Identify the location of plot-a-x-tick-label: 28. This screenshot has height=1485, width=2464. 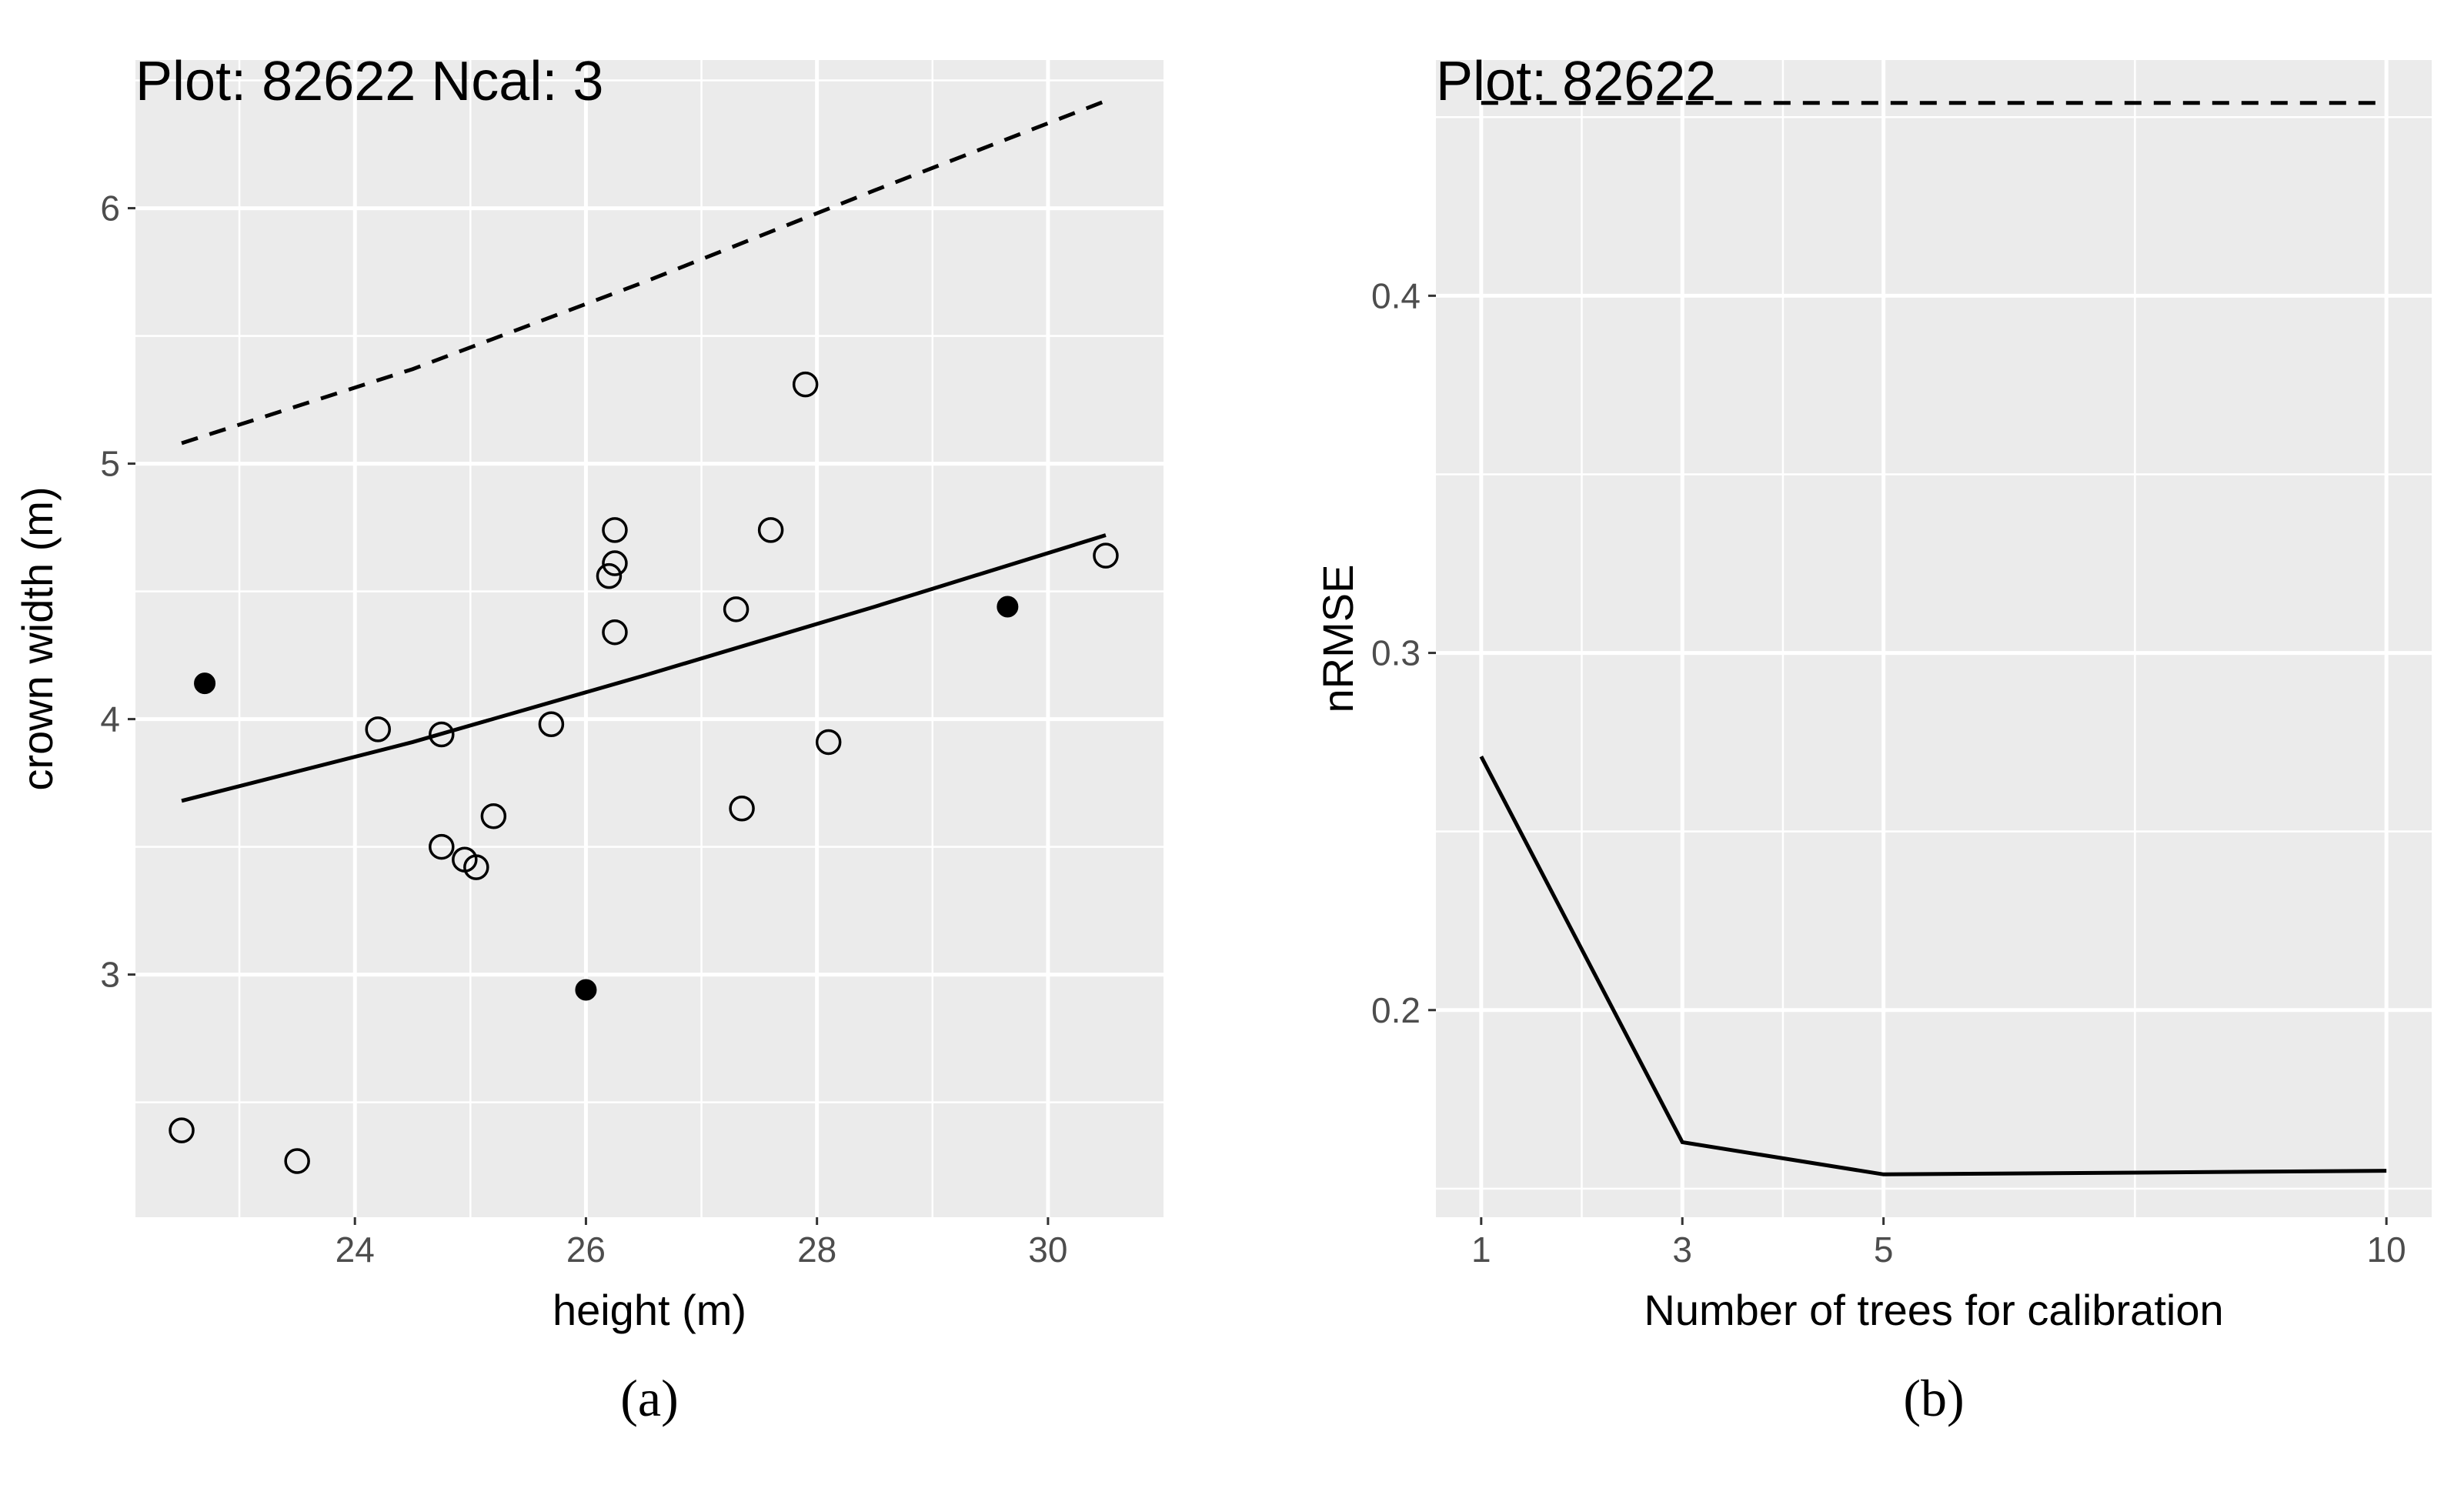
(817, 1250).